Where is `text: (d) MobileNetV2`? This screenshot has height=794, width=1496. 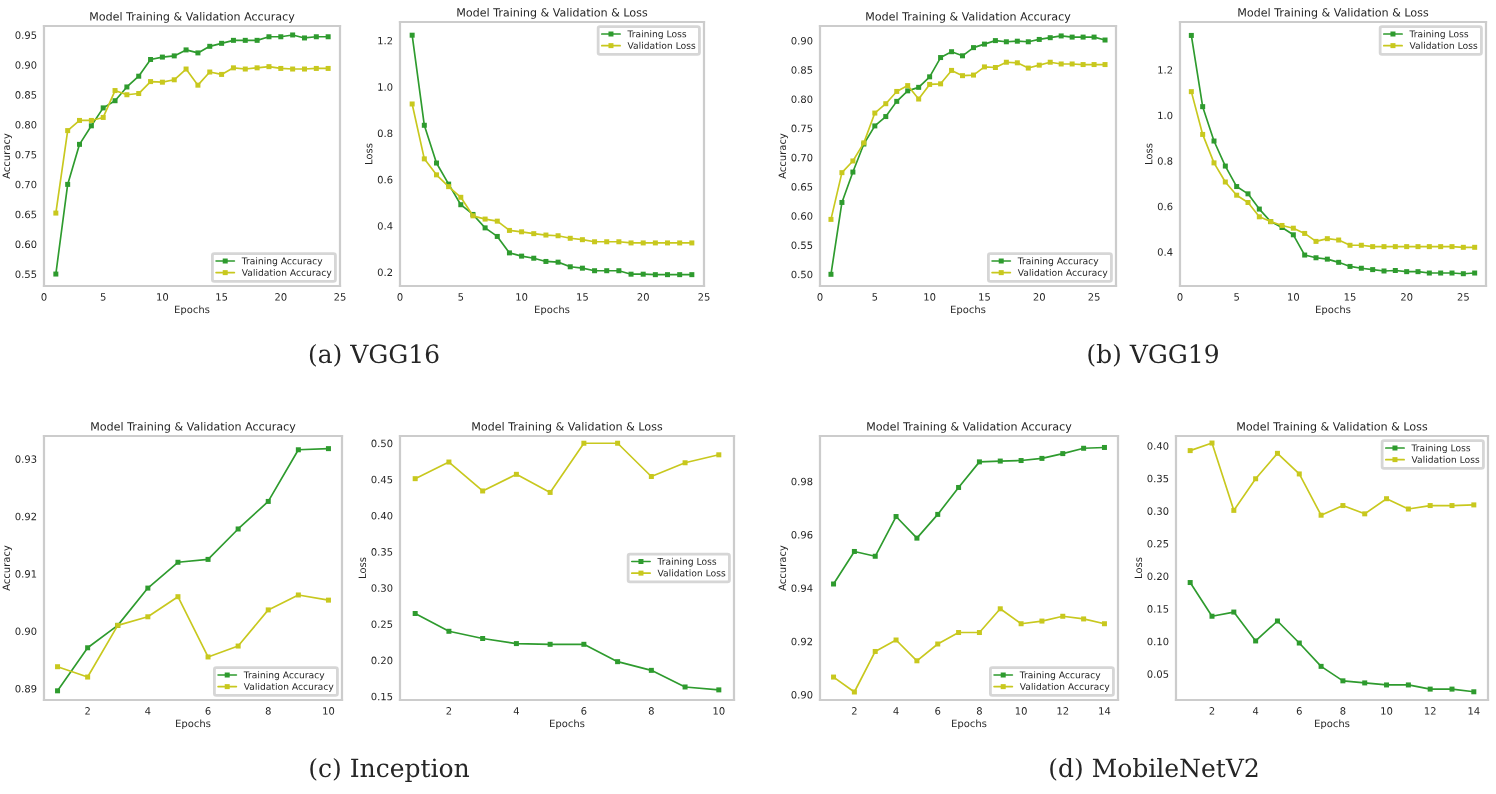 text: (d) MobileNetV2 is located at coordinates (1154, 769).